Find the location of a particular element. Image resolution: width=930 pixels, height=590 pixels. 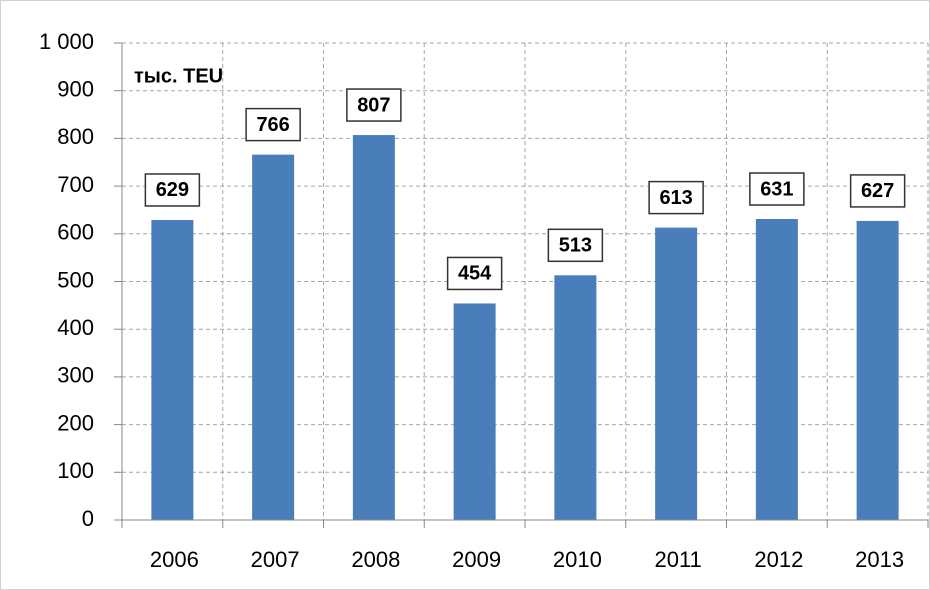

value-label: 627 is located at coordinates (877, 191).